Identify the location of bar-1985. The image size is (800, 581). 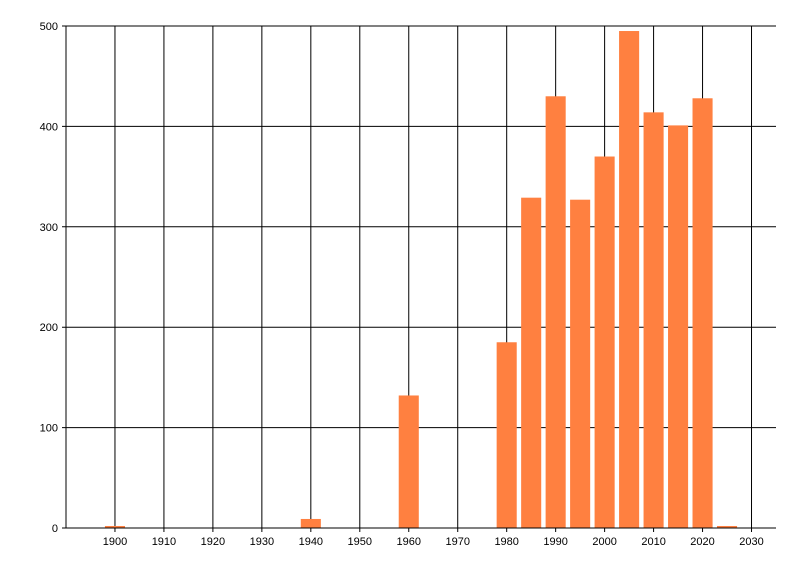
(531, 362).